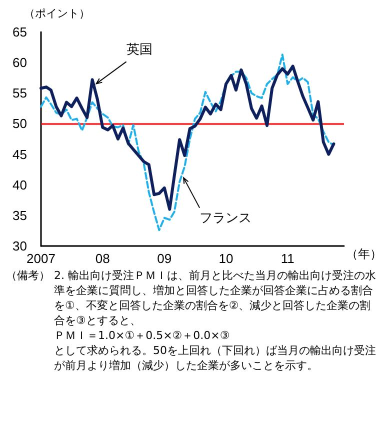  I want to click on y-tick-label: 35, so click(19, 215).